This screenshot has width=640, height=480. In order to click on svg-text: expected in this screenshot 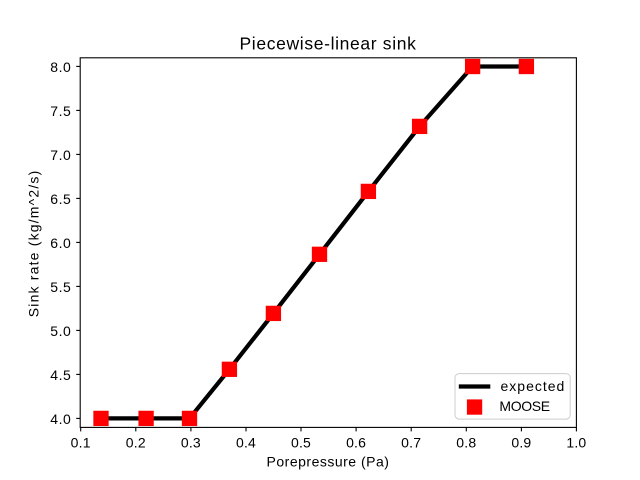, I will do `click(533, 386)`.